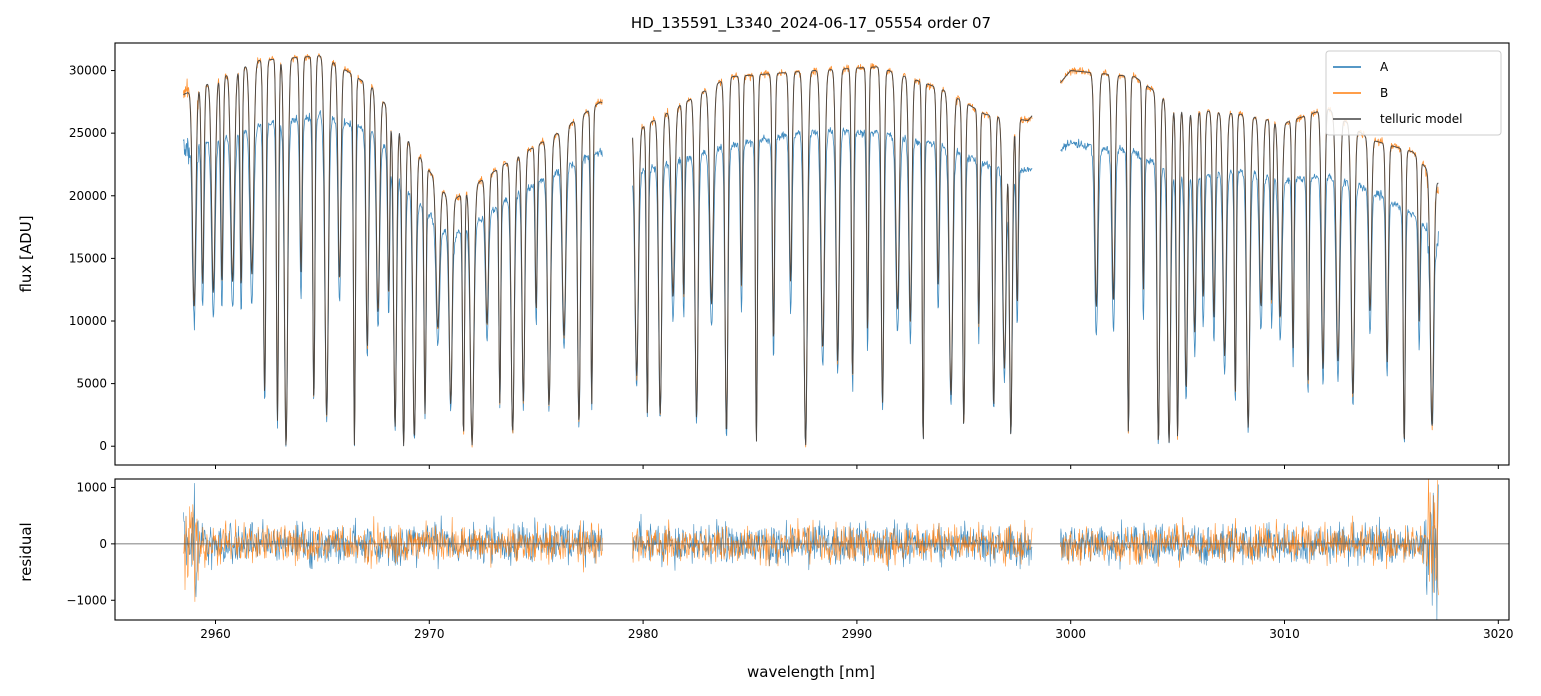 The width and height of the screenshot is (1541, 696). Describe the element at coordinates (91, 487) in the screenshot. I see `residual-y-tick-label: 1000` at that location.